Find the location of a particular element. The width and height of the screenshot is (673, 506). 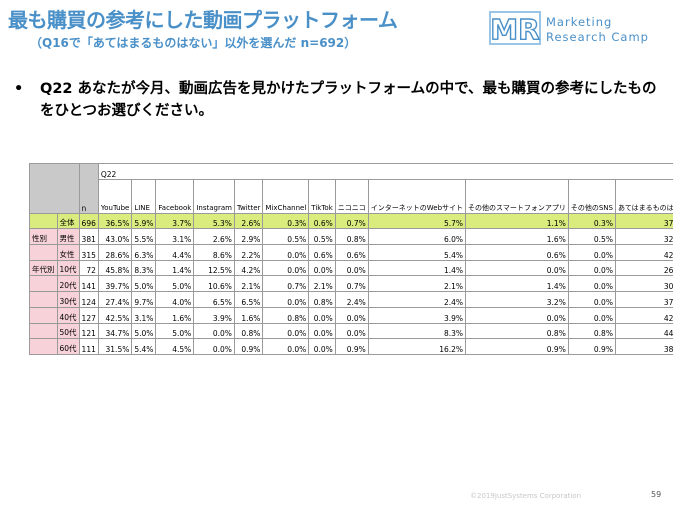

column-header: あてはまるものはない is located at coordinates (643, 196).